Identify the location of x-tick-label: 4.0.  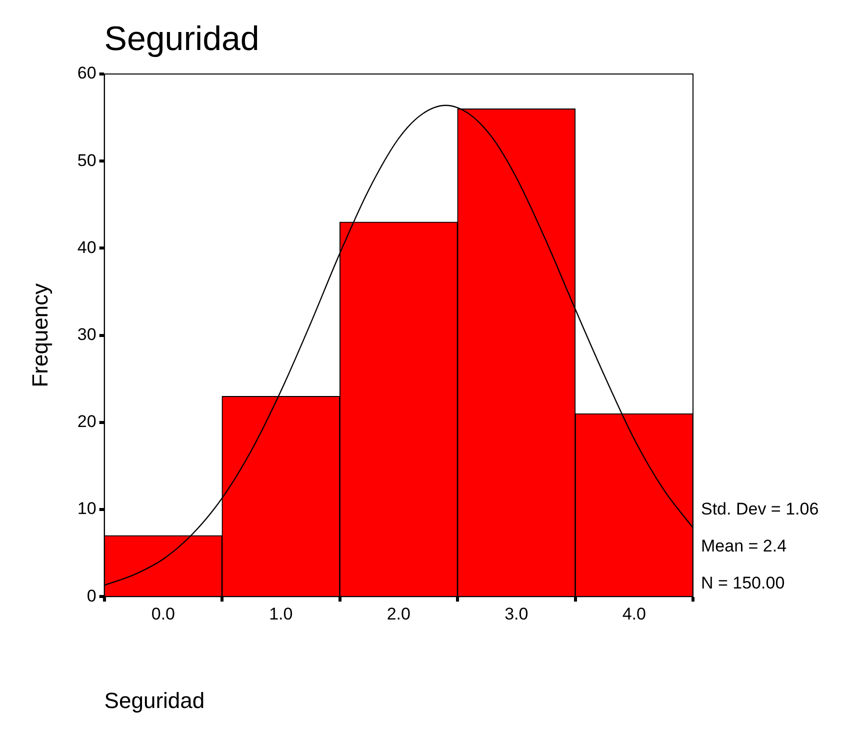
(634, 614).